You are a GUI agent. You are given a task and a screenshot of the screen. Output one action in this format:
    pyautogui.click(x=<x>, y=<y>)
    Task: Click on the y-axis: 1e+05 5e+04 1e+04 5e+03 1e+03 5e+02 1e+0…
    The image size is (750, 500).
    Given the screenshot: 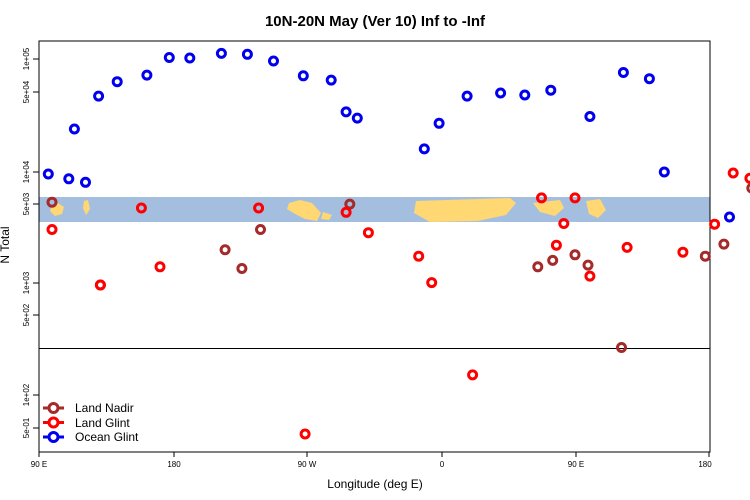 What is the action you would take?
    pyautogui.click(x=30, y=242)
    